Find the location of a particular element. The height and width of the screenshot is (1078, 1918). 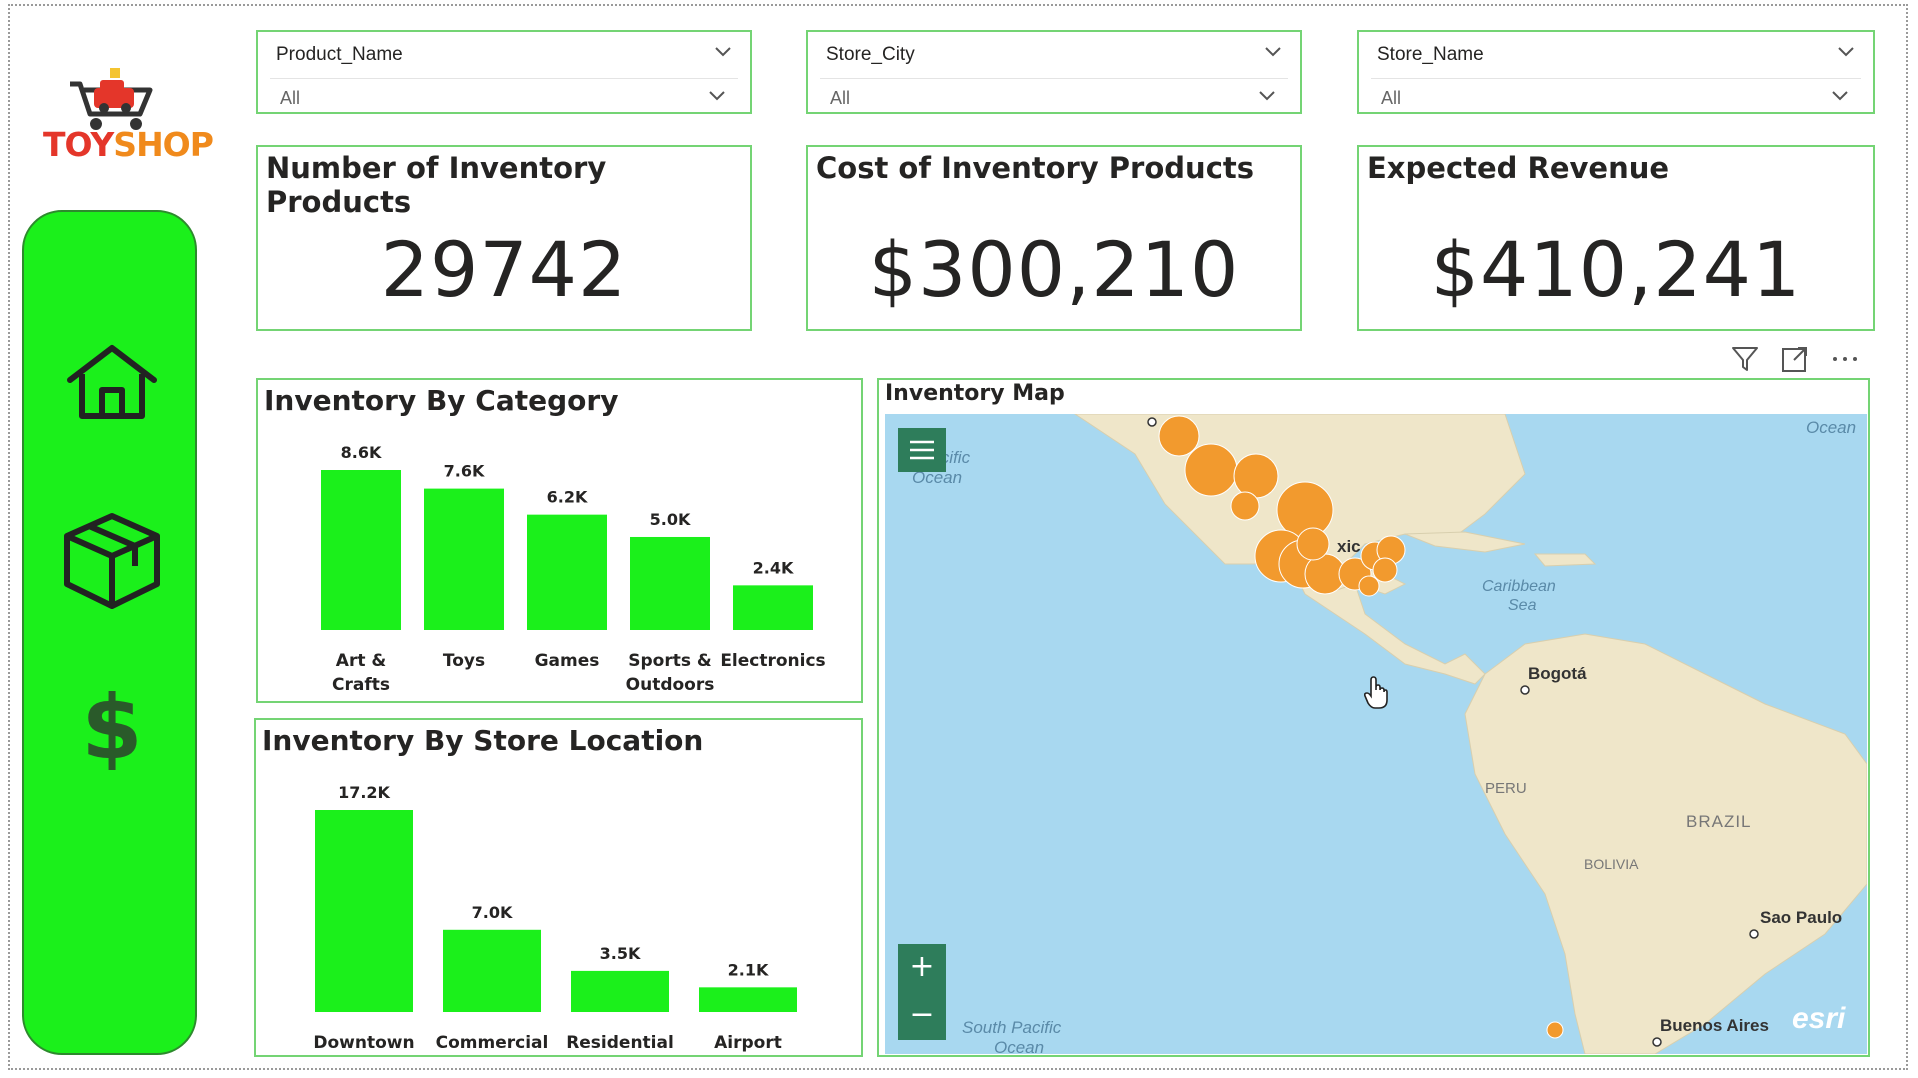

zoom-out-button: − is located at coordinates (922, 1016).